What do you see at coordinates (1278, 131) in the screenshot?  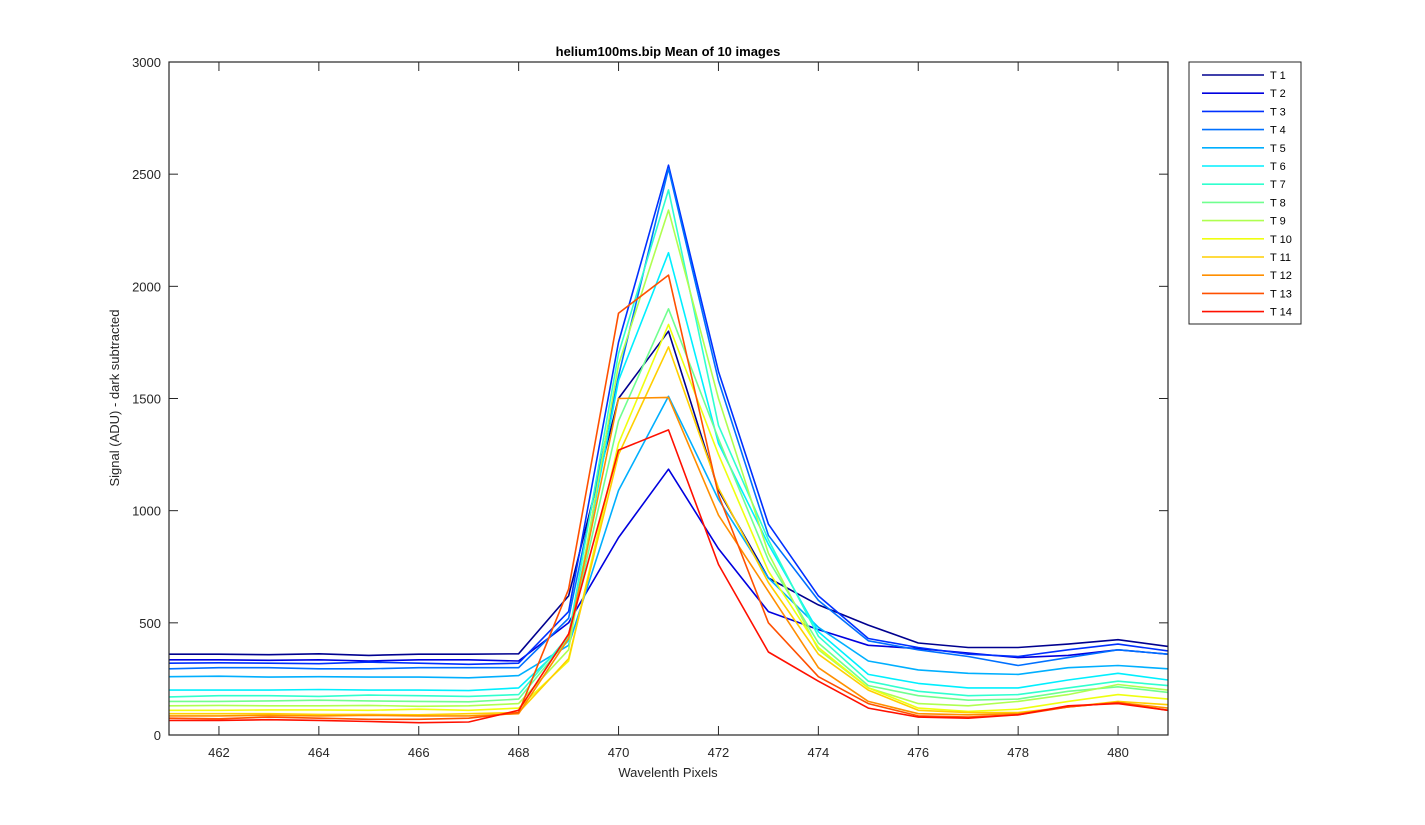 I see `legend-label: T 4` at bounding box center [1278, 131].